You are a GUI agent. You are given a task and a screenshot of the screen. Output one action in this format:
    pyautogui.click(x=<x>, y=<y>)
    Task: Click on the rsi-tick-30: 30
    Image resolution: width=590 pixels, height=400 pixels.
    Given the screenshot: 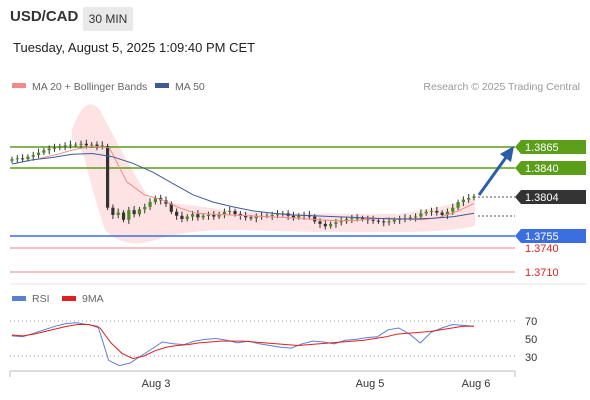 What is the action you would take?
    pyautogui.click(x=531, y=358)
    